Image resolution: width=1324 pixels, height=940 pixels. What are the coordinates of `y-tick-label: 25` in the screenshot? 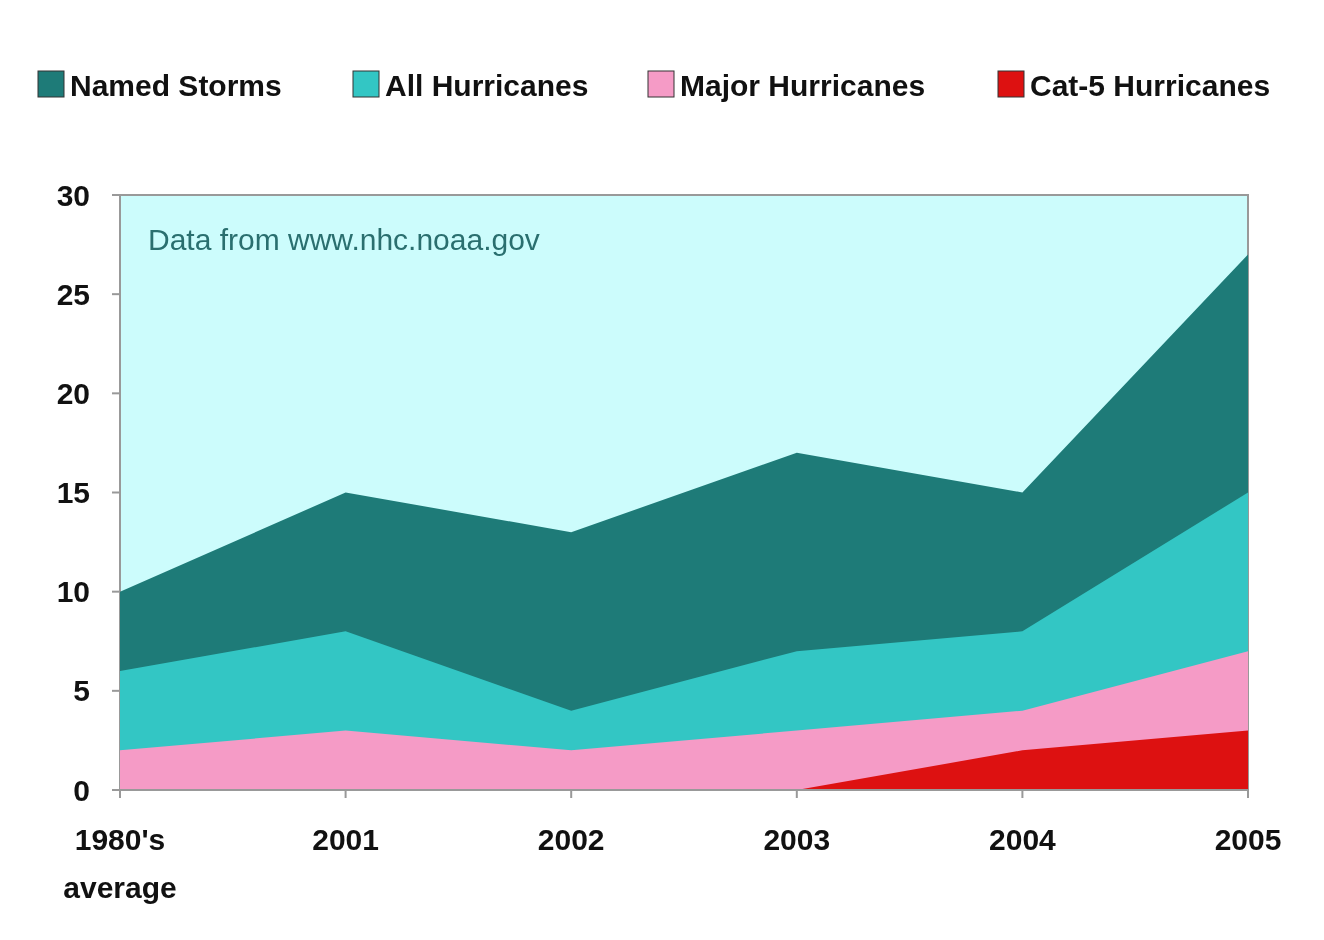 It's located at (73, 294).